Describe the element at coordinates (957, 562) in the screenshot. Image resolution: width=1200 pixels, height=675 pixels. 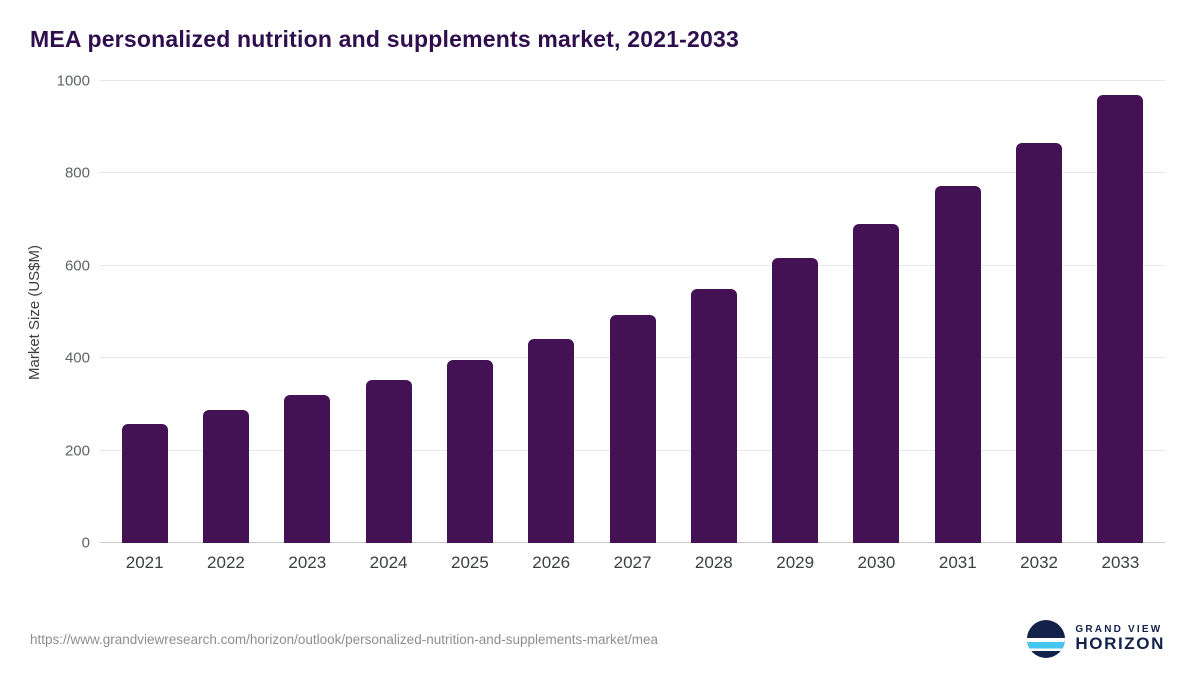
I see `x-label-2031: 2031` at that location.